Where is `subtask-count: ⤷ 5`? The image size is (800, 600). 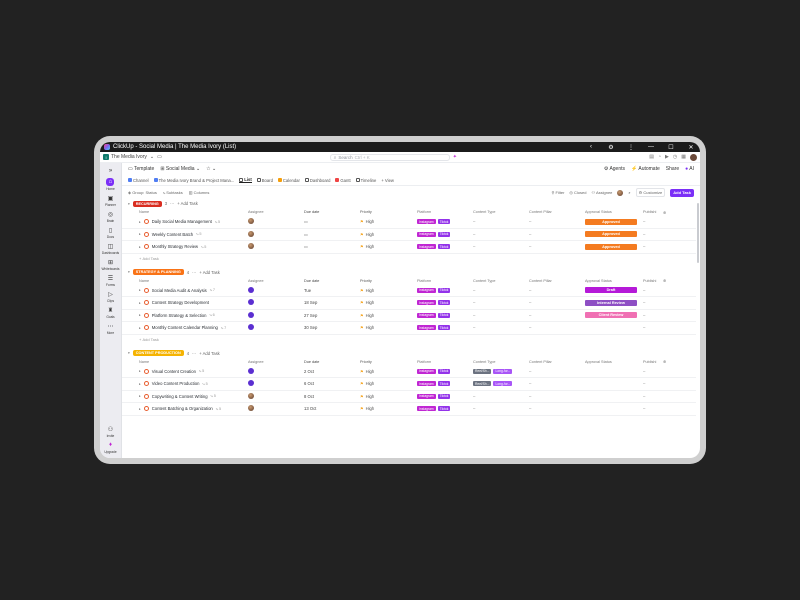
subtask-count: ⤷ 5 is located at coordinates (218, 408).